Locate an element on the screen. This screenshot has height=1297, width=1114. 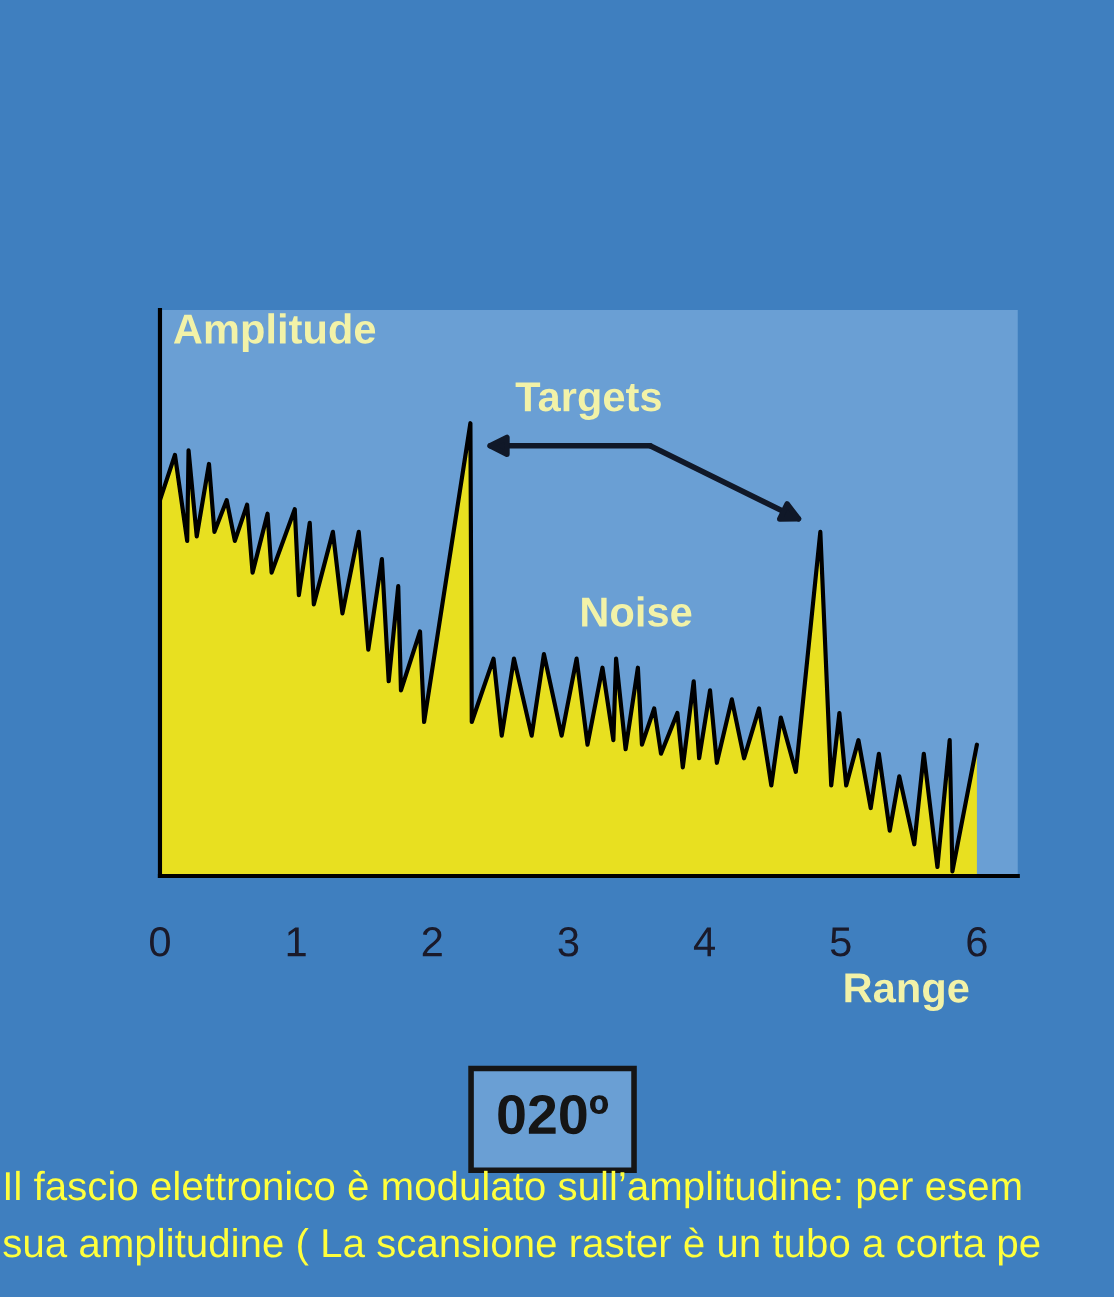
x-tick-label: 5 is located at coordinates (840, 942).